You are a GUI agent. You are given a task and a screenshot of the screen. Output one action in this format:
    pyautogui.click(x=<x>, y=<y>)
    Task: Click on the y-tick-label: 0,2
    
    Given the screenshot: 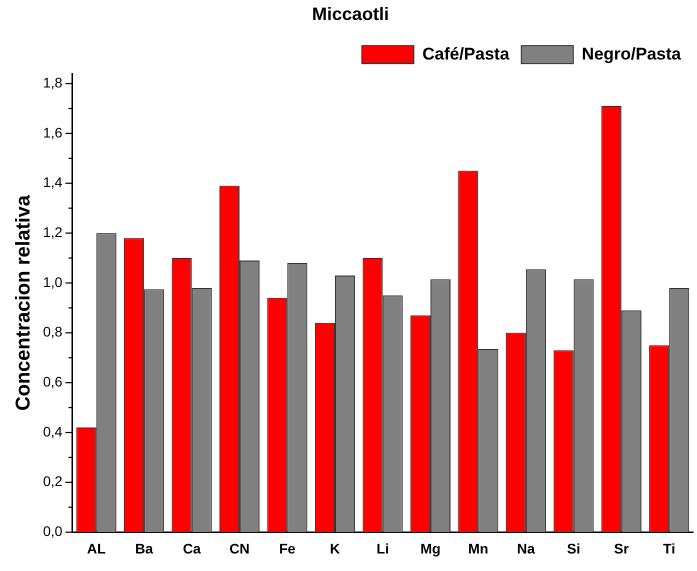 What is the action you would take?
    pyautogui.click(x=52, y=481)
    